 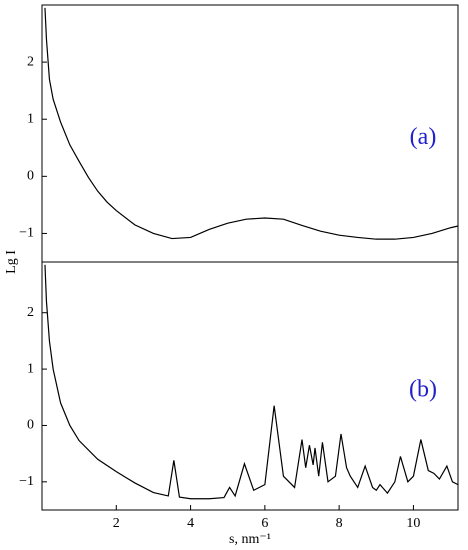 What do you see at coordinates (423, 137) in the screenshot?
I see `panel-label: (a)` at bounding box center [423, 137].